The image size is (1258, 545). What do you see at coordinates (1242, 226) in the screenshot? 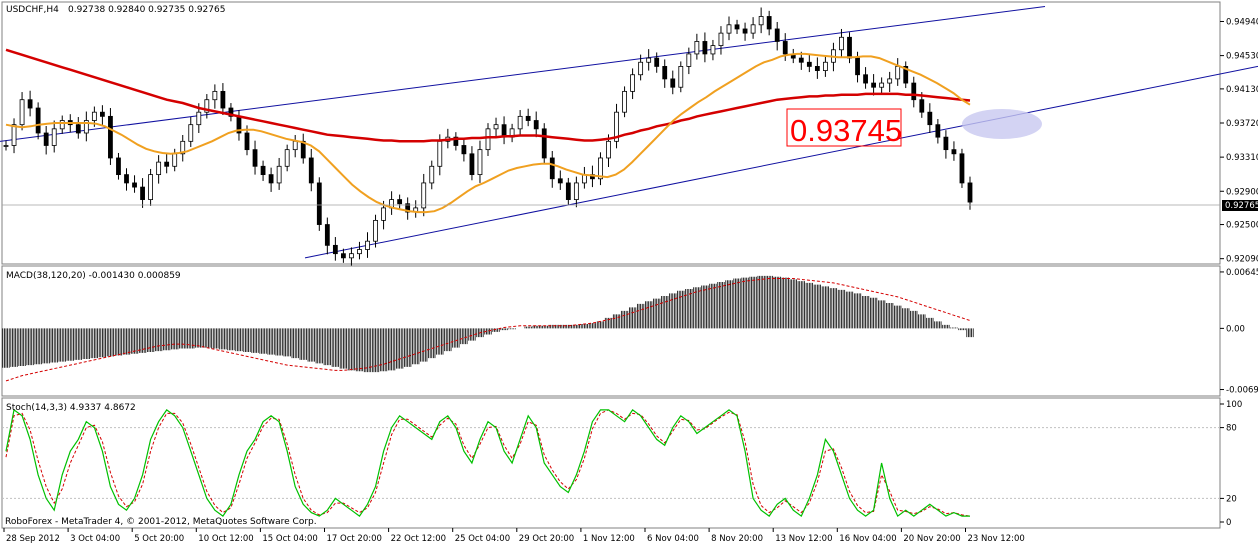
I see `main-y-tick-label: 0.92500` at bounding box center [1242, 226].